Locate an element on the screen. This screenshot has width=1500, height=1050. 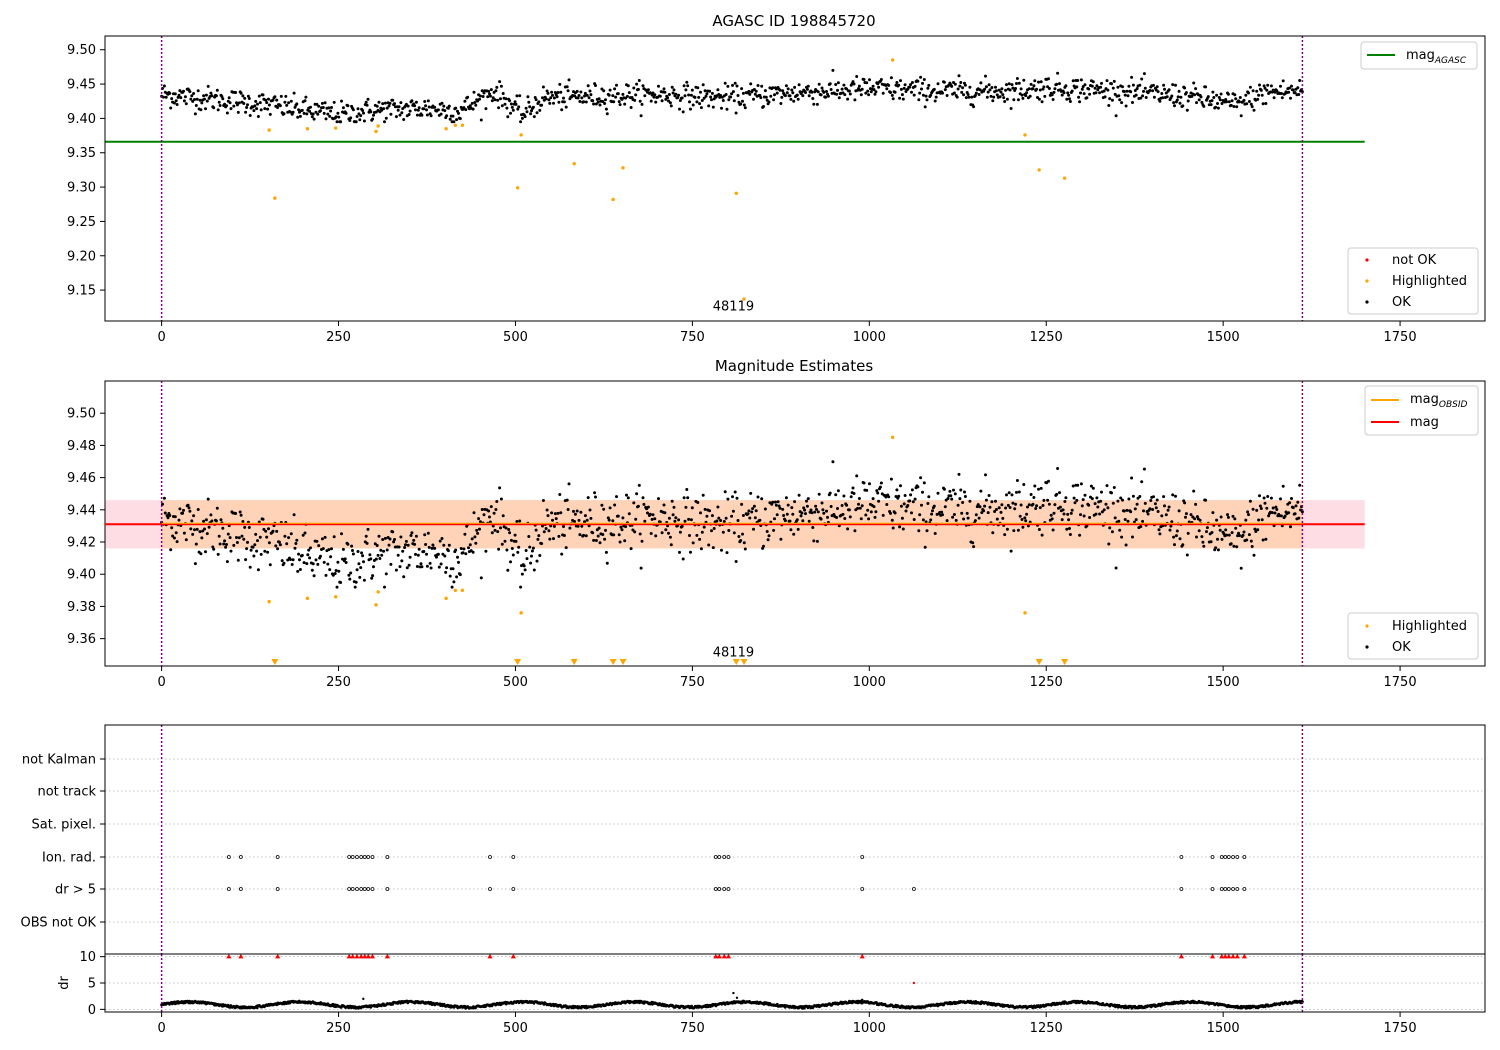
legend-ok-marker is located at coordinates (1367, 302).